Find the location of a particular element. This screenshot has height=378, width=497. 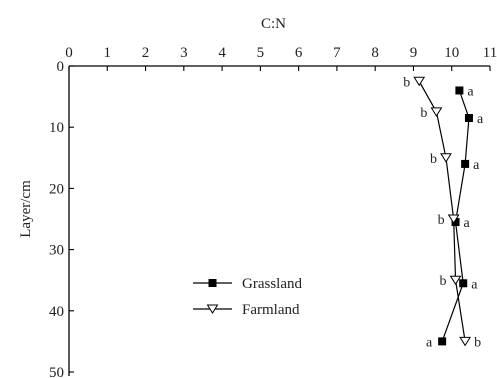

y-tick-label: 10 is located at coordinates (56, 128).